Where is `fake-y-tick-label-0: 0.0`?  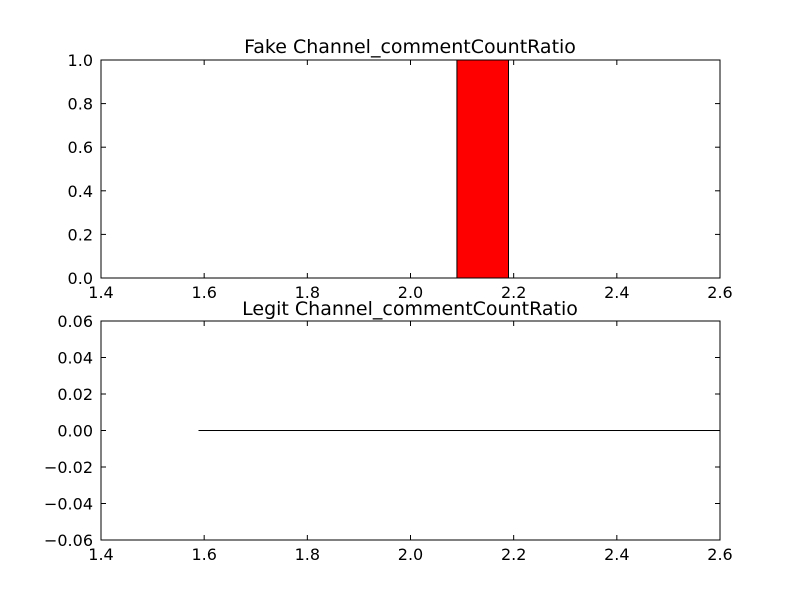
fake-y-tick-label-0: 0.0 is located at coordinates (80, 278).